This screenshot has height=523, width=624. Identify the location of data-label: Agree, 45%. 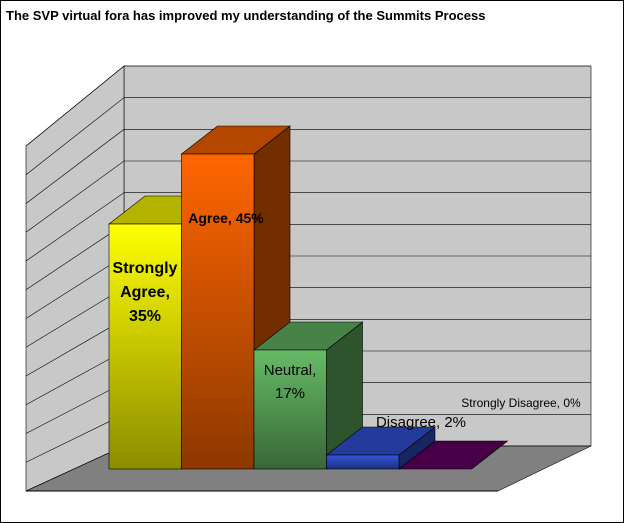
(226, 218).